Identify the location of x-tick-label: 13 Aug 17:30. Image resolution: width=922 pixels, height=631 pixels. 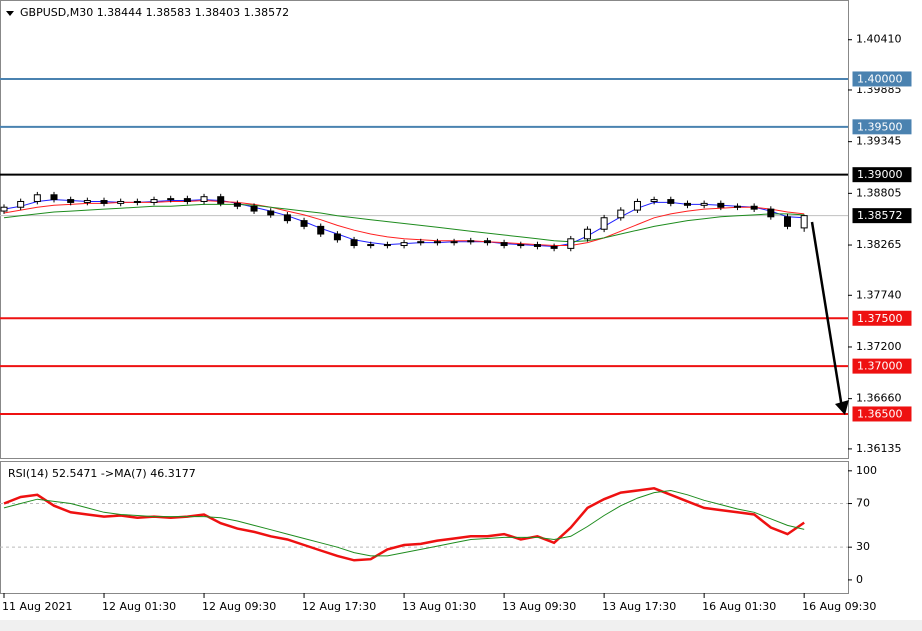
(639, 606).